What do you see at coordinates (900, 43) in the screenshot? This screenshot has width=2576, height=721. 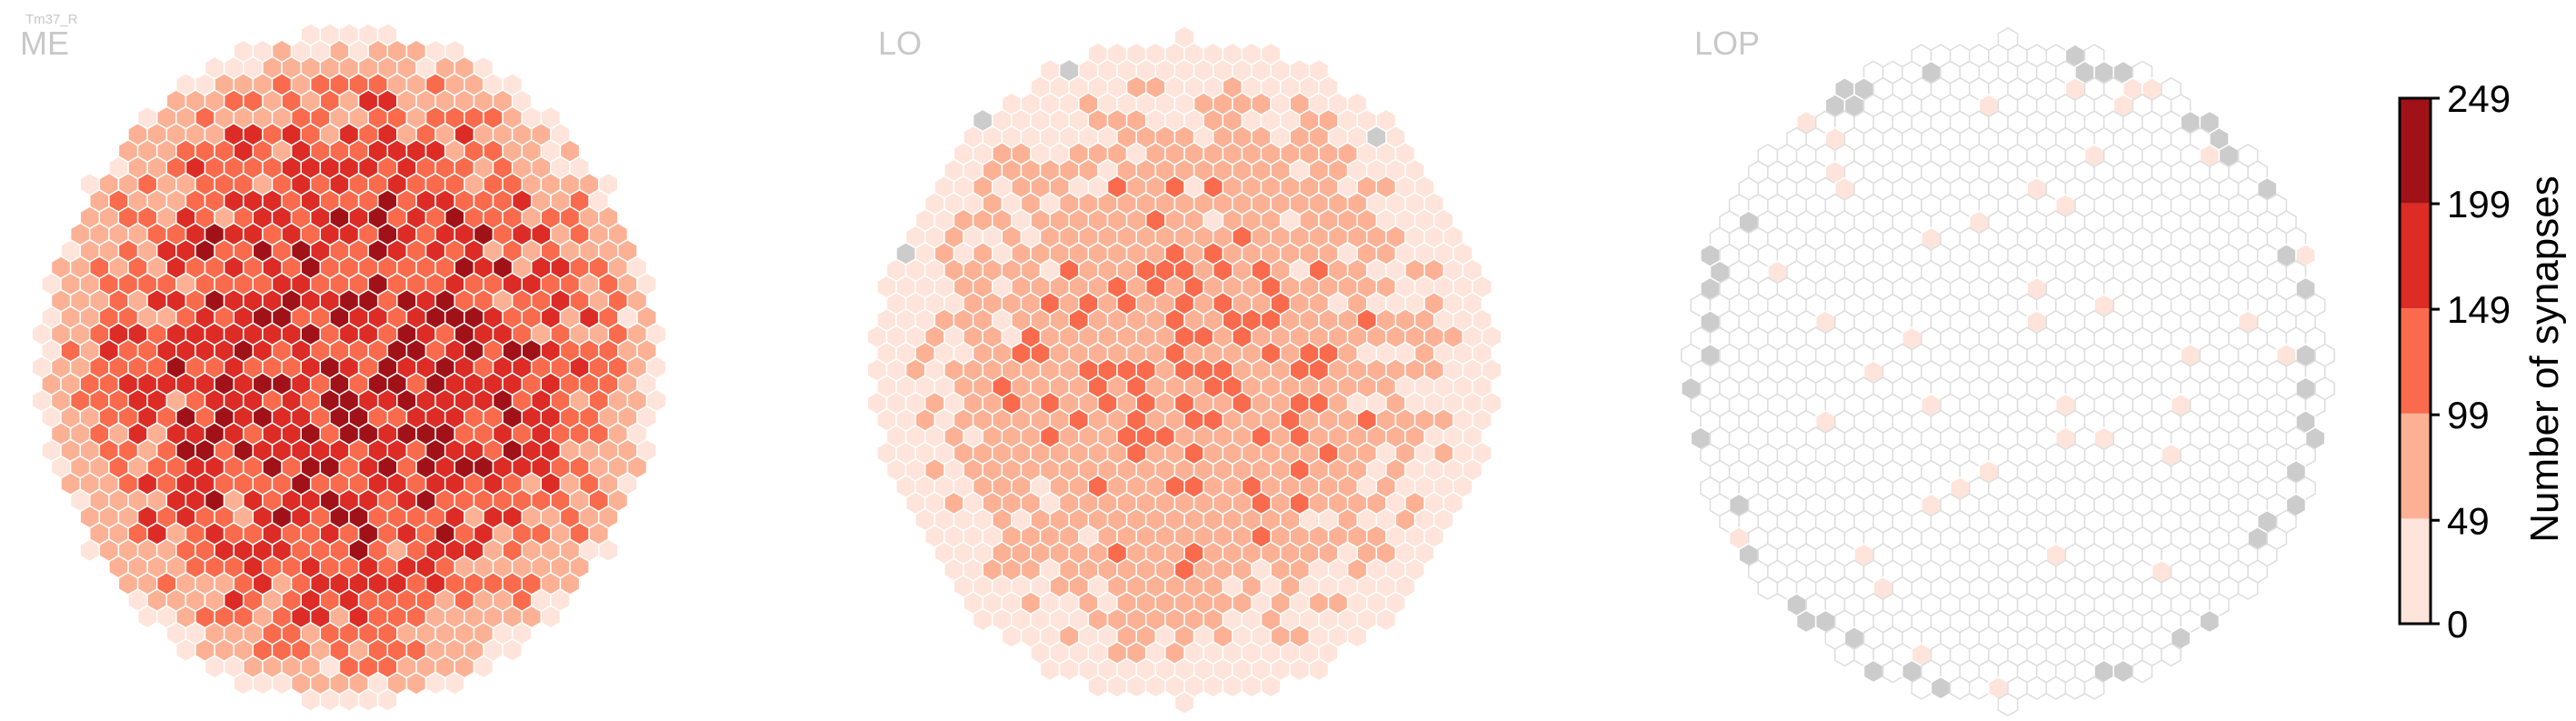 I see `panel-label-lo: LO` at bounding box center [900, 43].